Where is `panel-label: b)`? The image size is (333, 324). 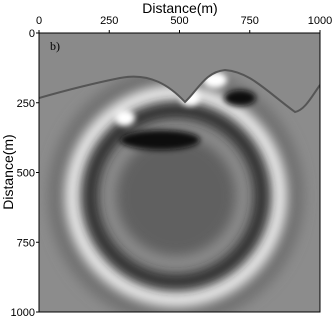
panel-label: b) is located at coordinates (55, 46).